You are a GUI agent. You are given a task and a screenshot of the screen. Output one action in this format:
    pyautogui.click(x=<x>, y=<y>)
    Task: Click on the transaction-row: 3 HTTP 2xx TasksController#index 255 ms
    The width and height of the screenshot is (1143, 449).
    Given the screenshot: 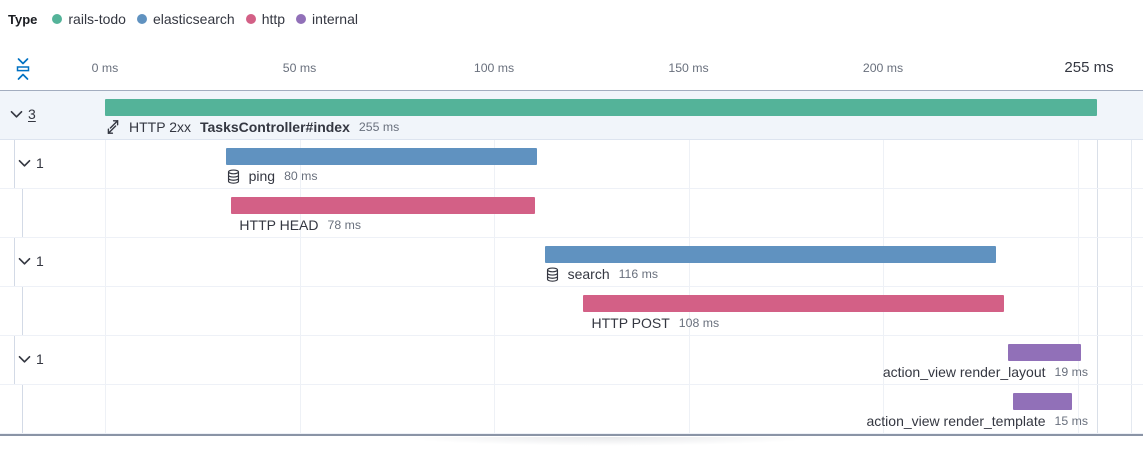 What is the action you would take?
    pyautogui.click(x=571, y=115)
    